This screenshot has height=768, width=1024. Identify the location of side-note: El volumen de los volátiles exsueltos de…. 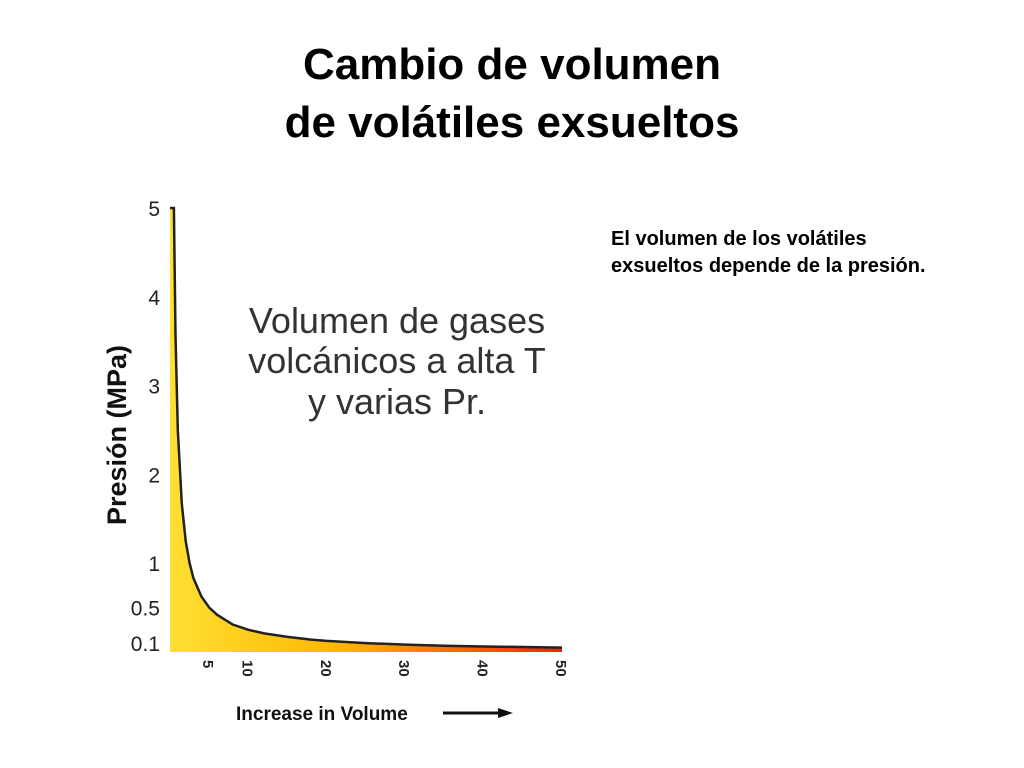
(816, 253).